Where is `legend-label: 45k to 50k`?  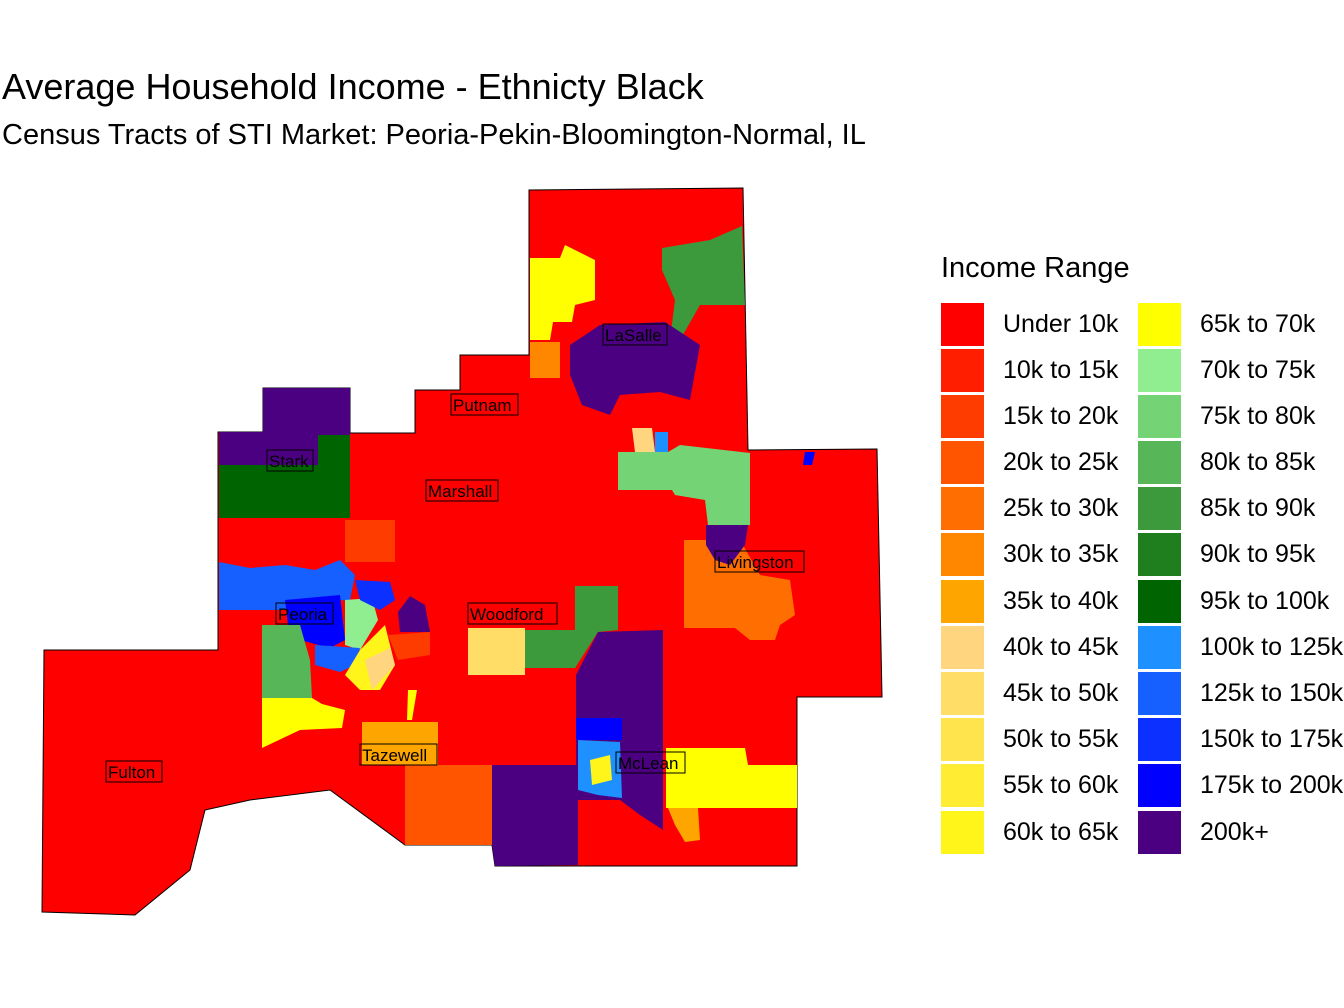
legend-label: 45k to 50k is located at coordinates (1061, 693).